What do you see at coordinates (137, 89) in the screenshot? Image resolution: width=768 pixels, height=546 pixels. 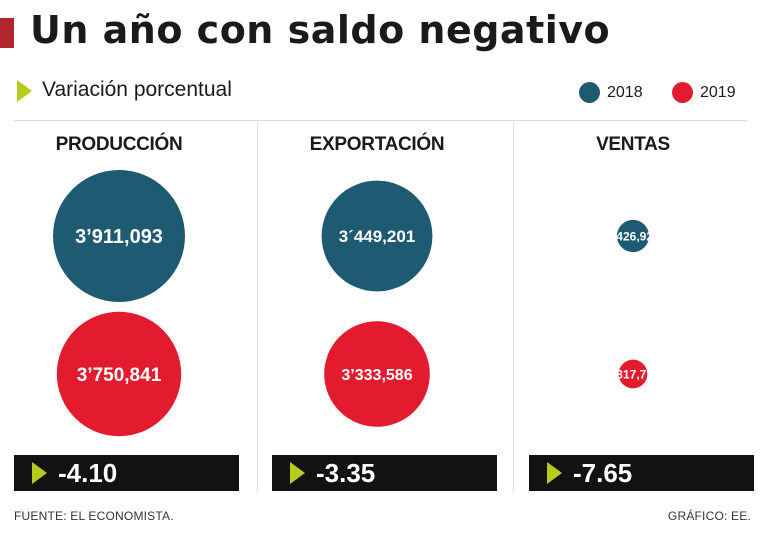 I see `subtitle: Variación porcentual` at bounding box center [137, 89].